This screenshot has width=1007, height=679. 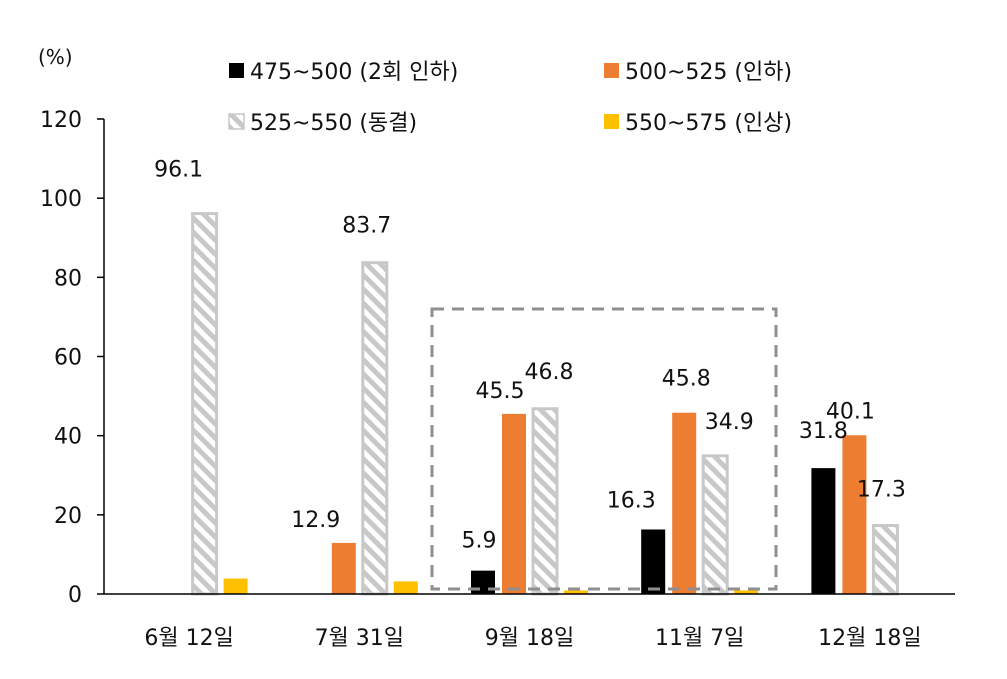 I want to click on value-label: 31.8, so click(x=823, y=431).